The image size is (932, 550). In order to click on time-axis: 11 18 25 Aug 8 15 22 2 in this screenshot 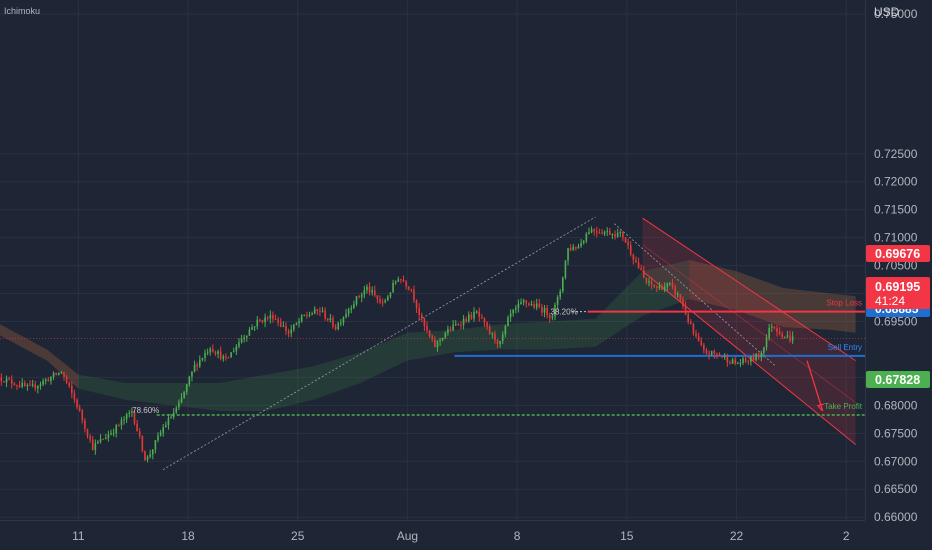, I will do `click(461, 536)`.